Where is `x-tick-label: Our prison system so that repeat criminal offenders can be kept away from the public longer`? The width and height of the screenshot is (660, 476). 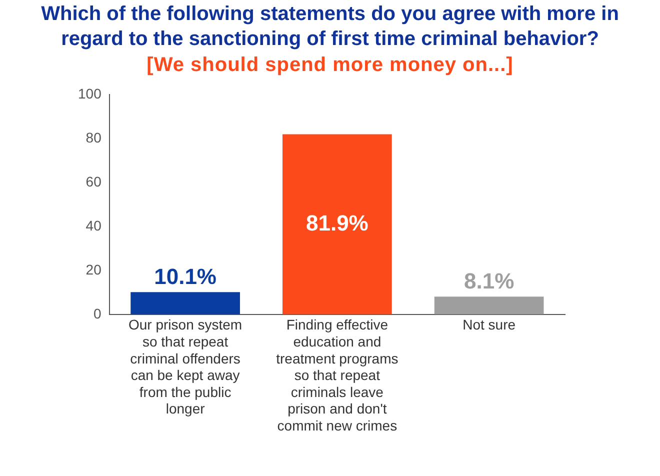 x-tick-label: Our prison system so that repeat criminal offenders can be kept away from the public longer is located at coordinates (185, 366).